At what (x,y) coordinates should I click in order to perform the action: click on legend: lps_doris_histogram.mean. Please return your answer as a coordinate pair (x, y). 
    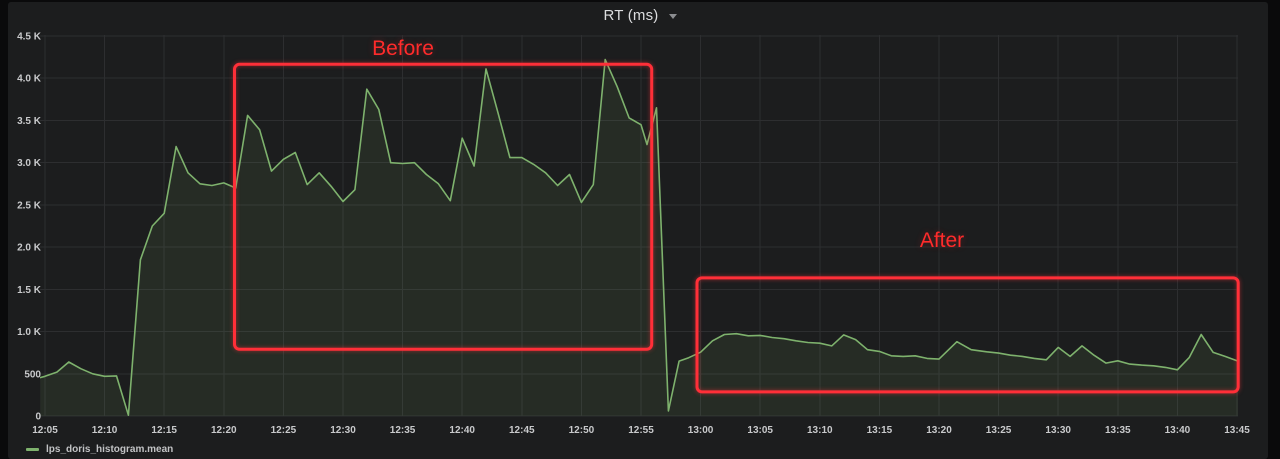
    Looking at the image, I should click on (99, 449).